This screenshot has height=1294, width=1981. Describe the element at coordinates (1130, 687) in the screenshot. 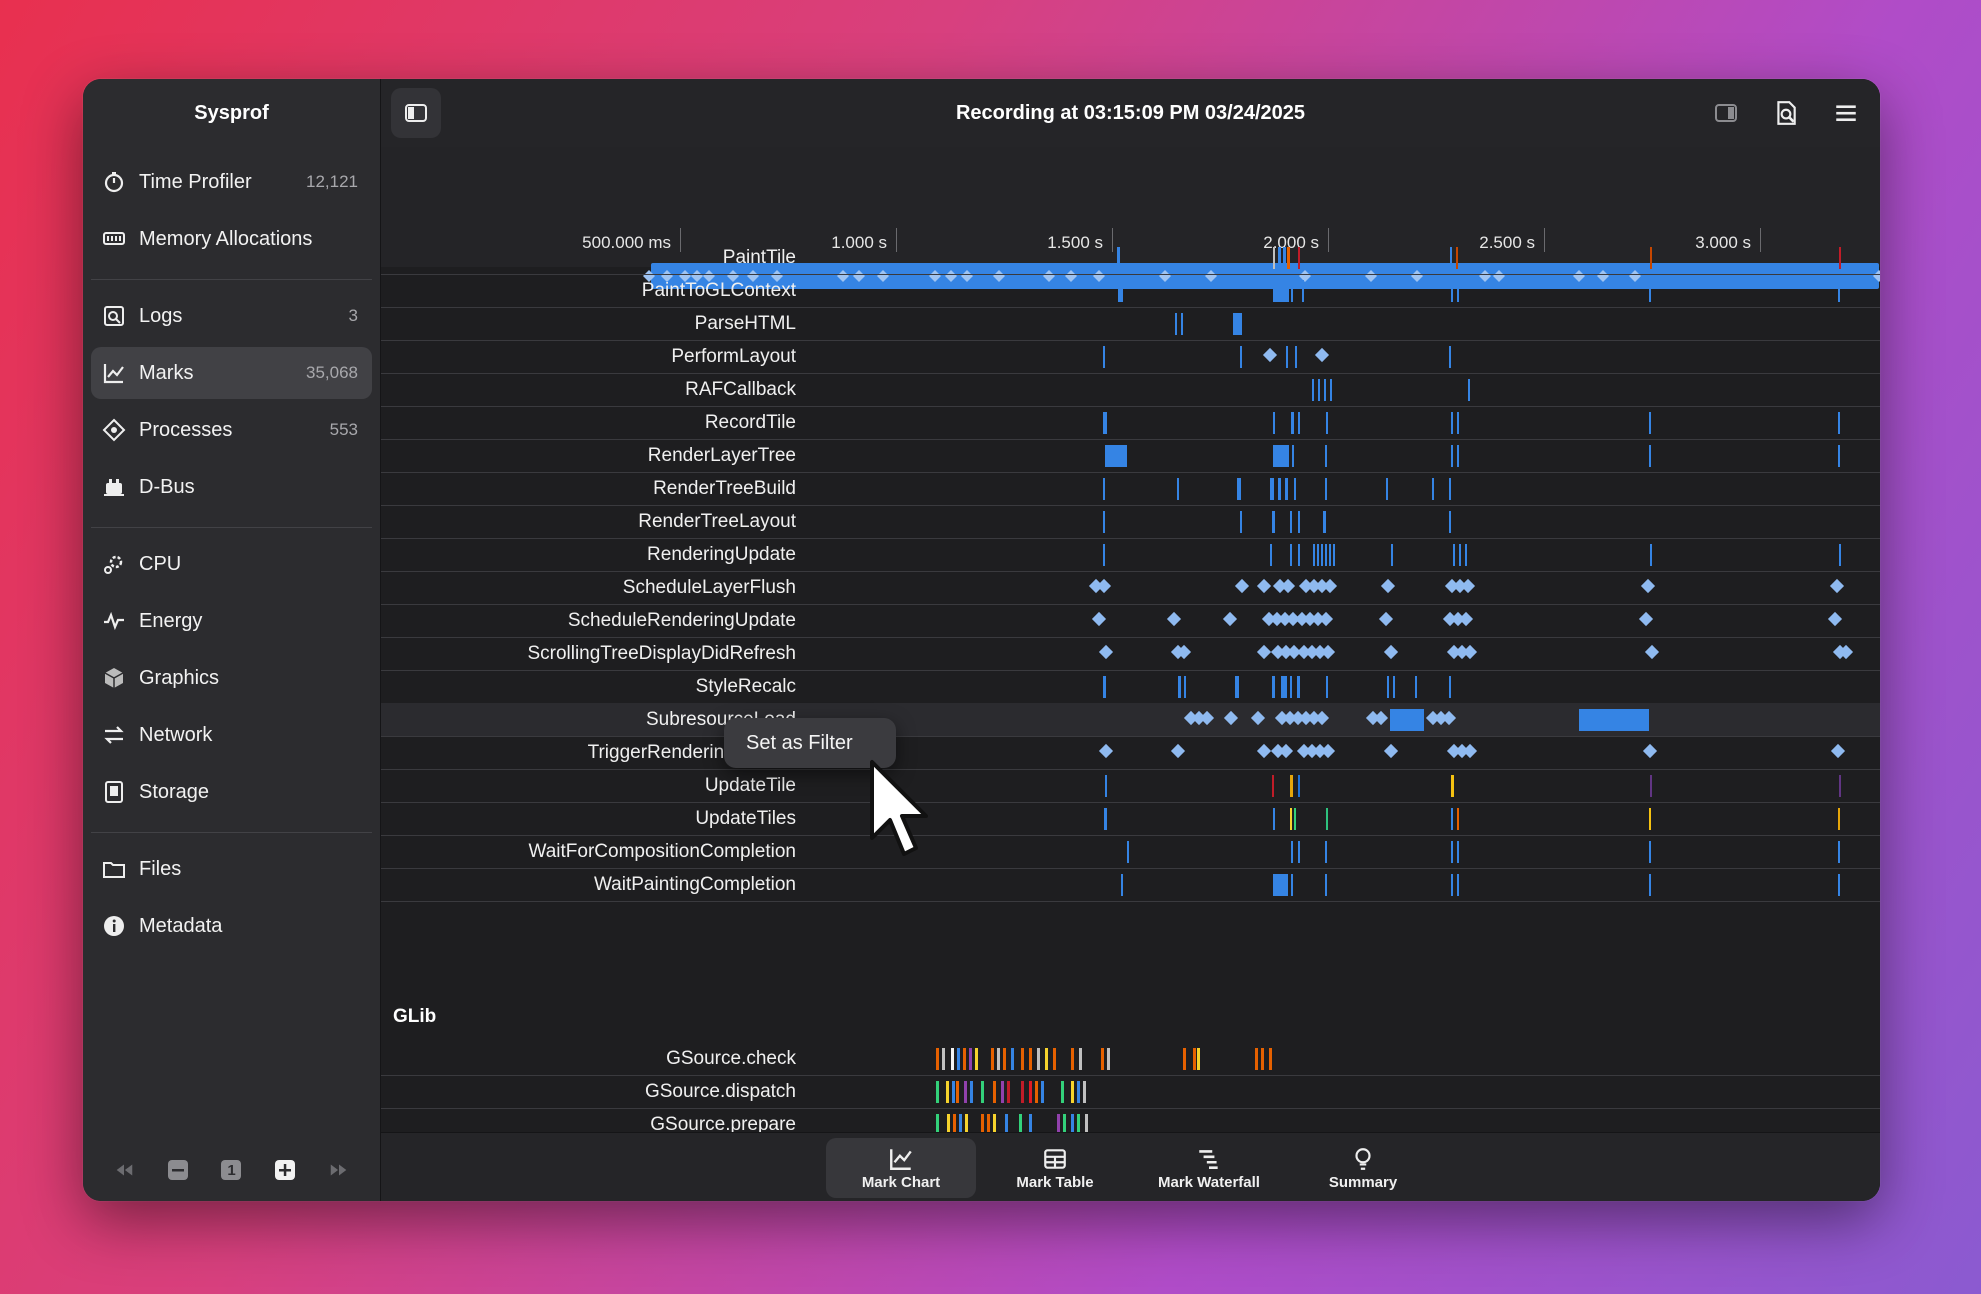

I see `mark-row-stylerecalc: StyleRecalc` at that location.